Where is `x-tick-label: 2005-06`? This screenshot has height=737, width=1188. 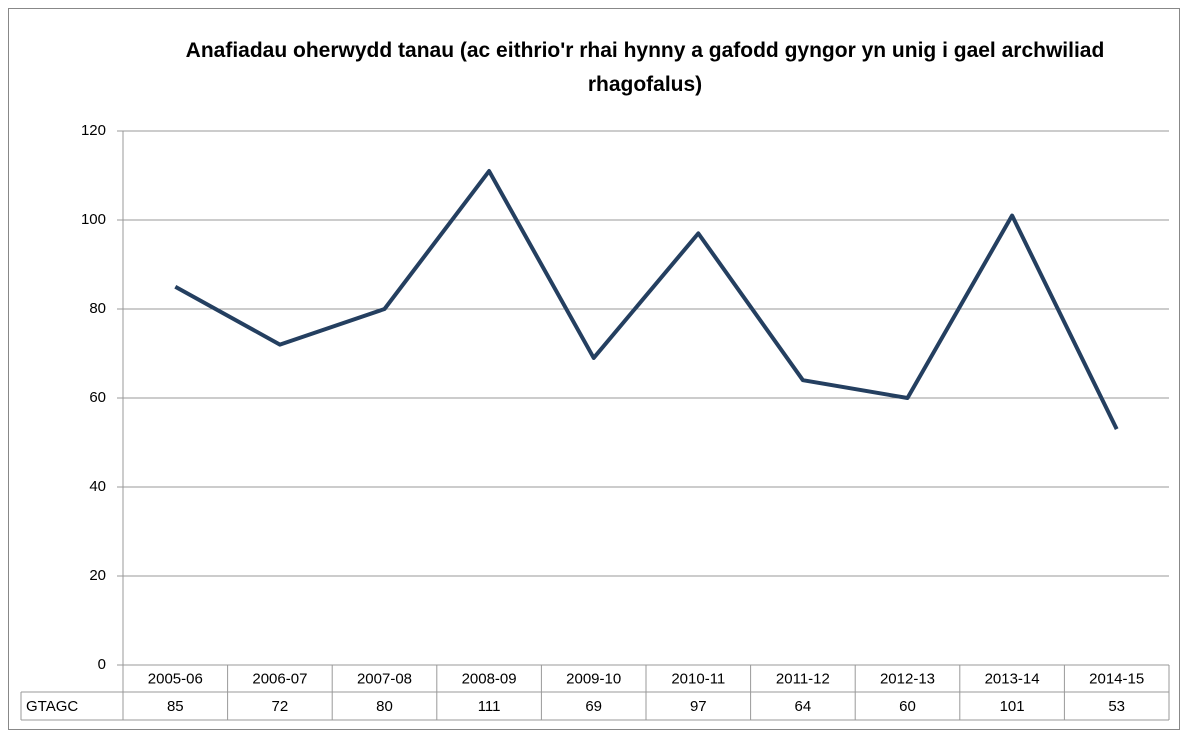
x-tick-label: 2005-06 is located at coordinates (175, 678).